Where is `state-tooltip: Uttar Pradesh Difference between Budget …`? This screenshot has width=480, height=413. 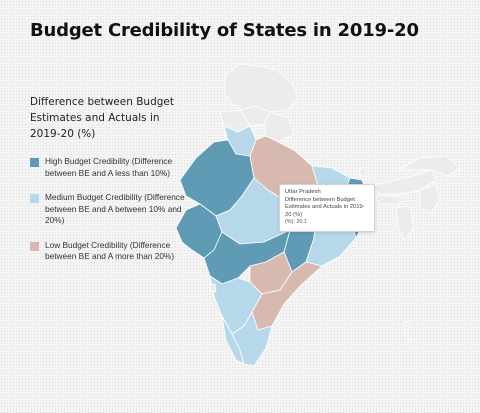 state-tooltip: Uttar Pradesh Difference between Budget … is located at coordinates (327, 208).